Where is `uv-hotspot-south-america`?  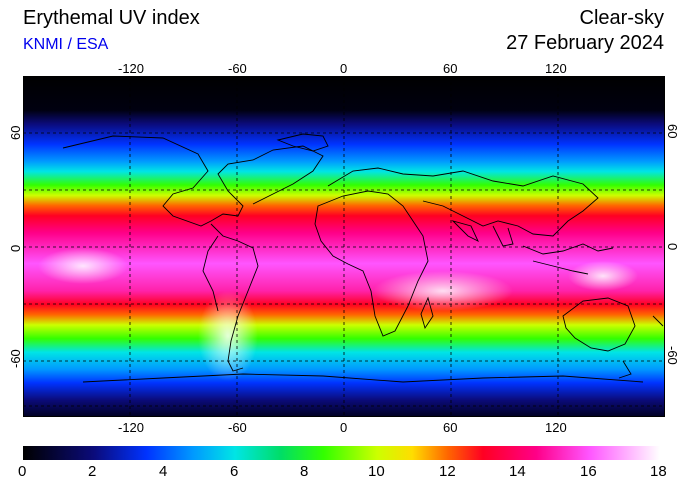 uv-hotspot-south-america is located at coordinates (228, 336).